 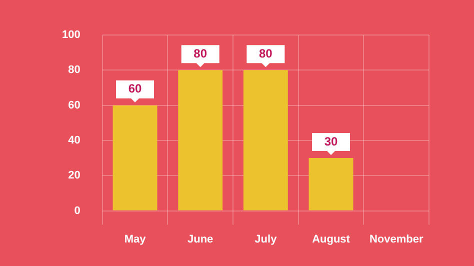 What do you see at coordinates (135, 89) in the screenshot?
I see `data-label: 60` at bounding box center [135, 89].